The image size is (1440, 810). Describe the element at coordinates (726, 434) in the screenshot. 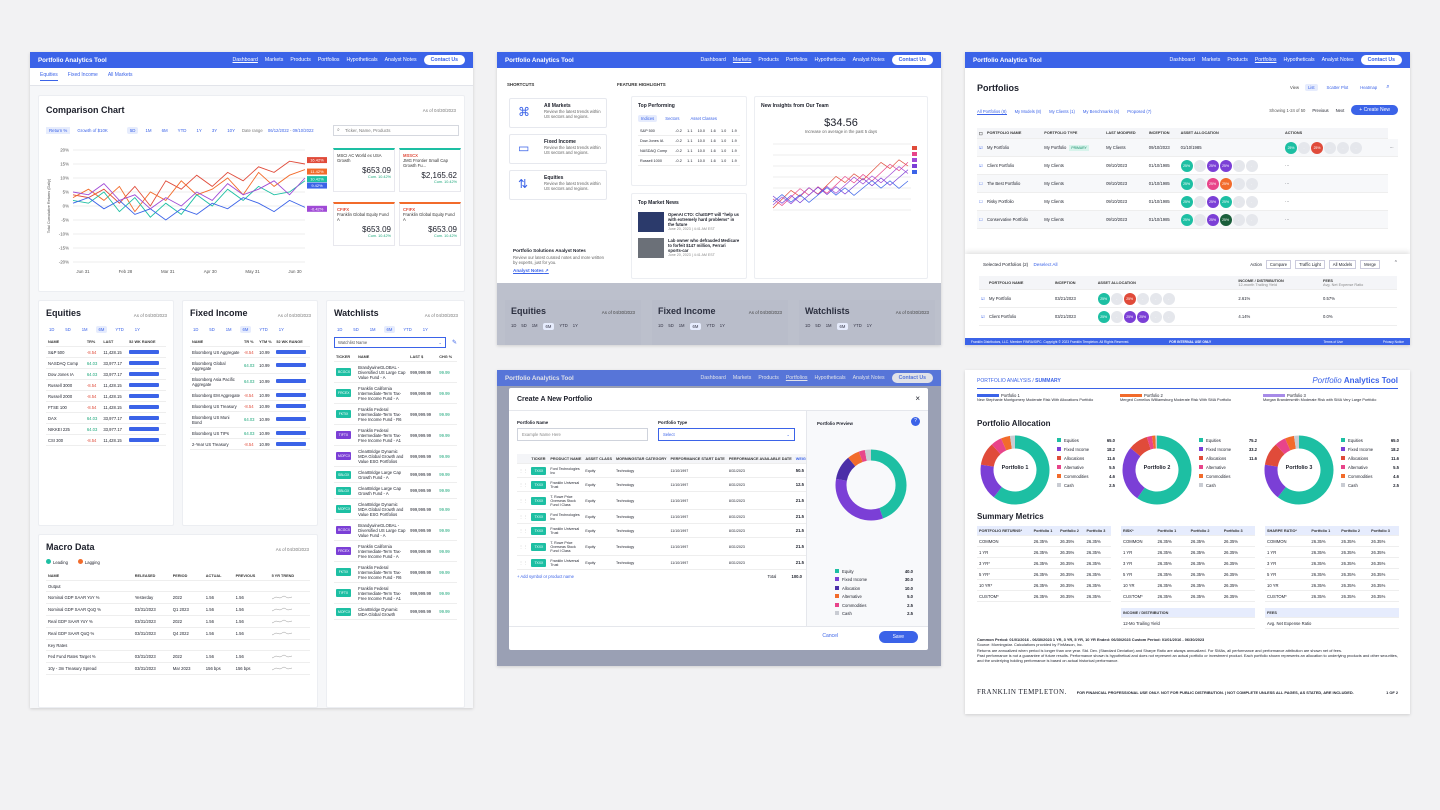

I see `portfolio-type-select: Select ⌄` at that location.